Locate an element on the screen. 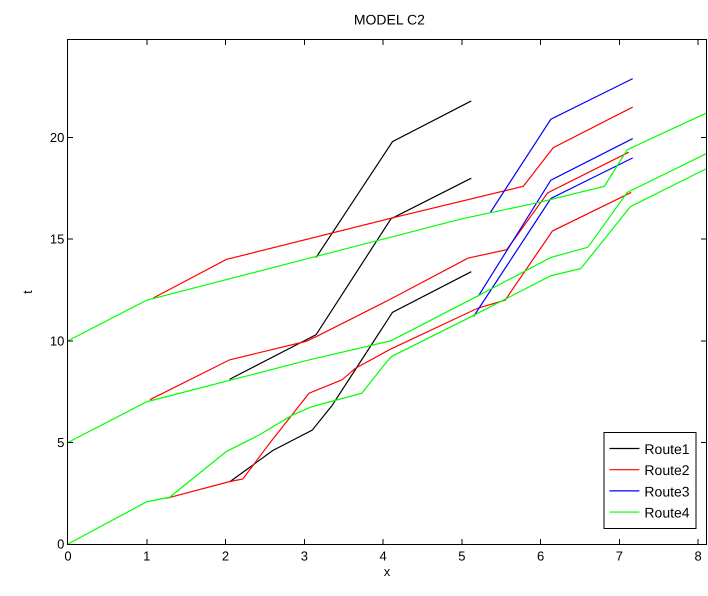  y-axis-title: t is located at coordinates (27, 292).